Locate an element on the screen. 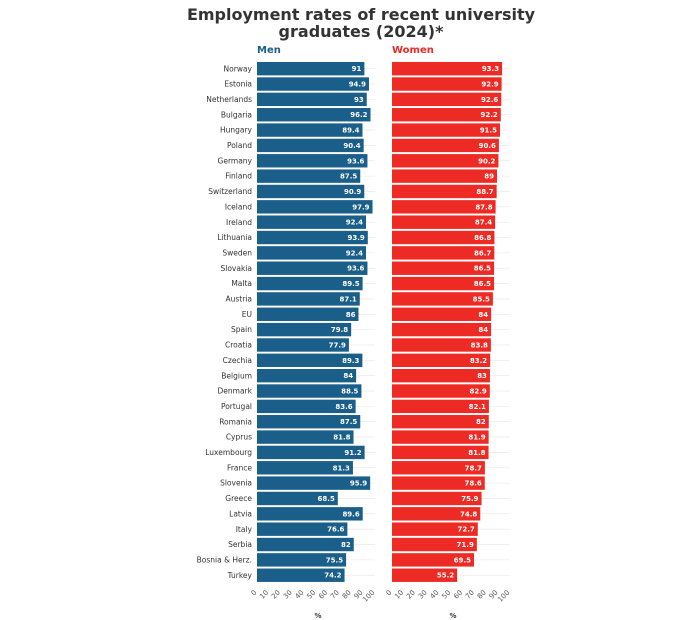 This screenshot has width=673, height=620. value-label-men: 90.9 is located at coordinates (352, 192).